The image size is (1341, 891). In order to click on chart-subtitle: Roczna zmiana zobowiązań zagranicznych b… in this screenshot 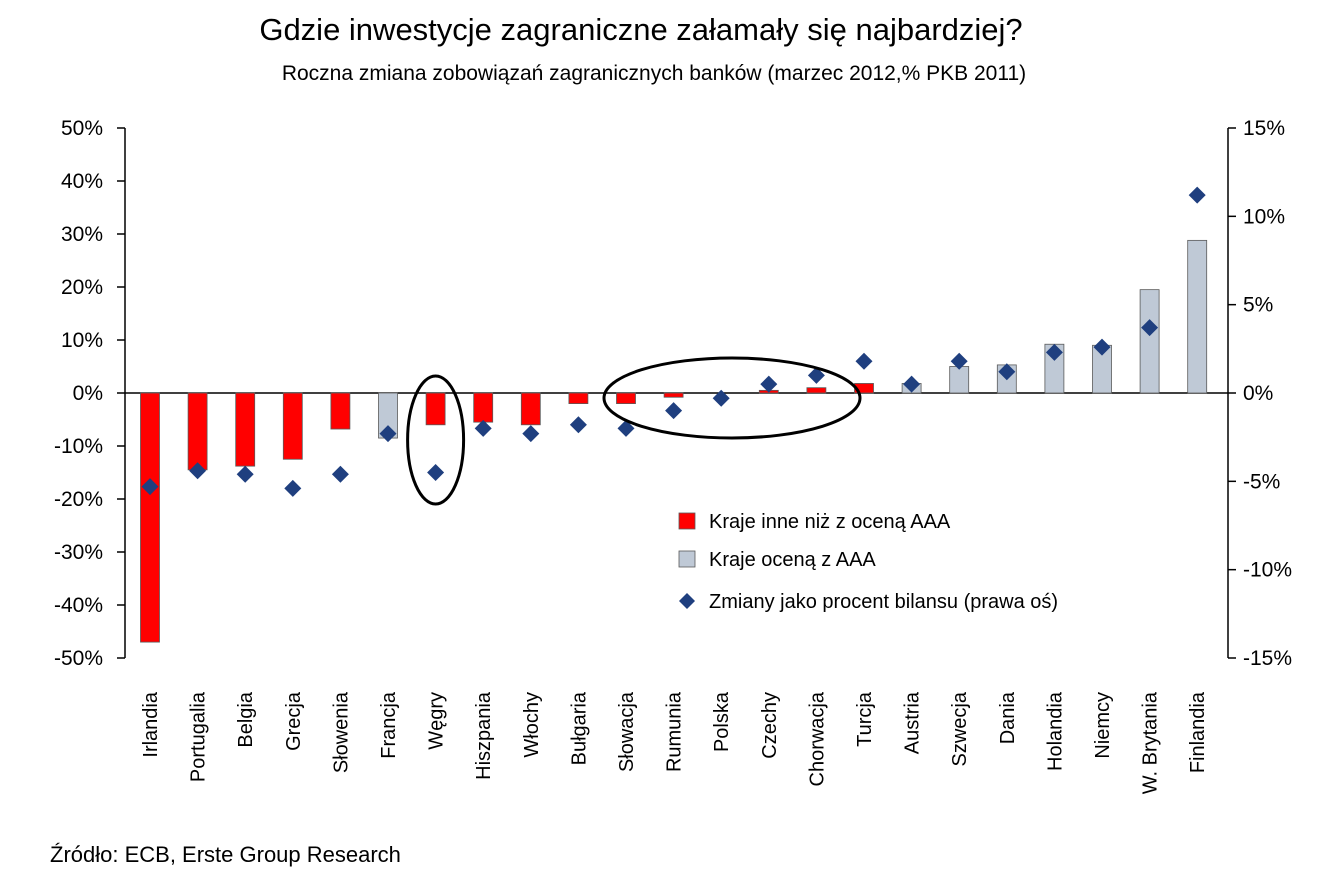, I will do `click(654, 73)`.